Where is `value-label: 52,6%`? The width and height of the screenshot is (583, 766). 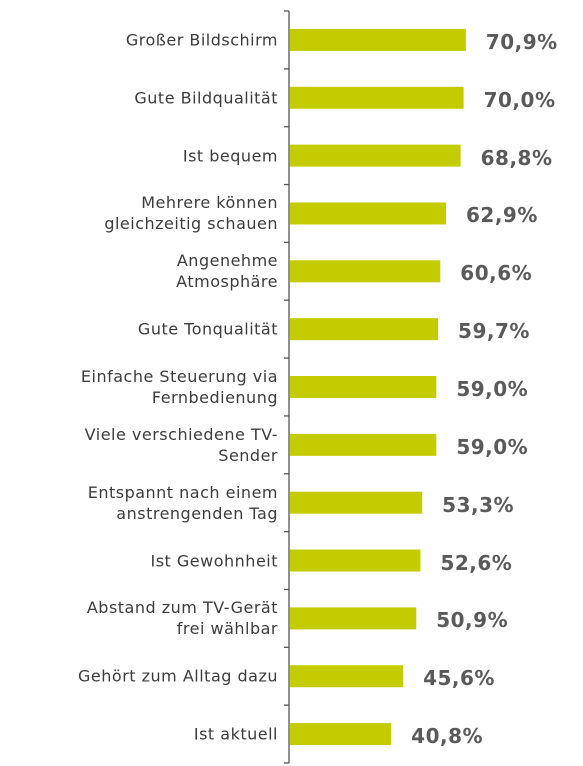
value-label: 52,6% is located at coordinates (476, 562).